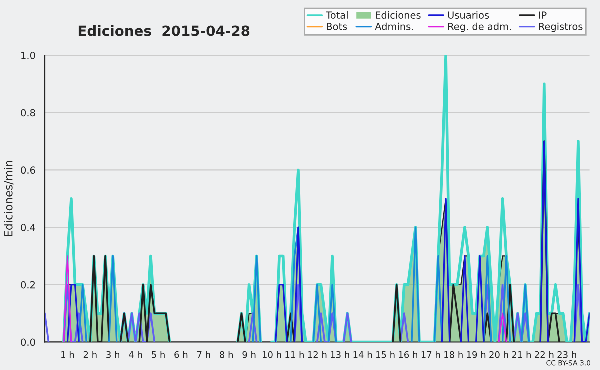 The height and width of the screenshot is (370, 600). Describe the element at coordinates (544, 354) in the screenshot. I see `x-tick-label: 22 h` at that location.